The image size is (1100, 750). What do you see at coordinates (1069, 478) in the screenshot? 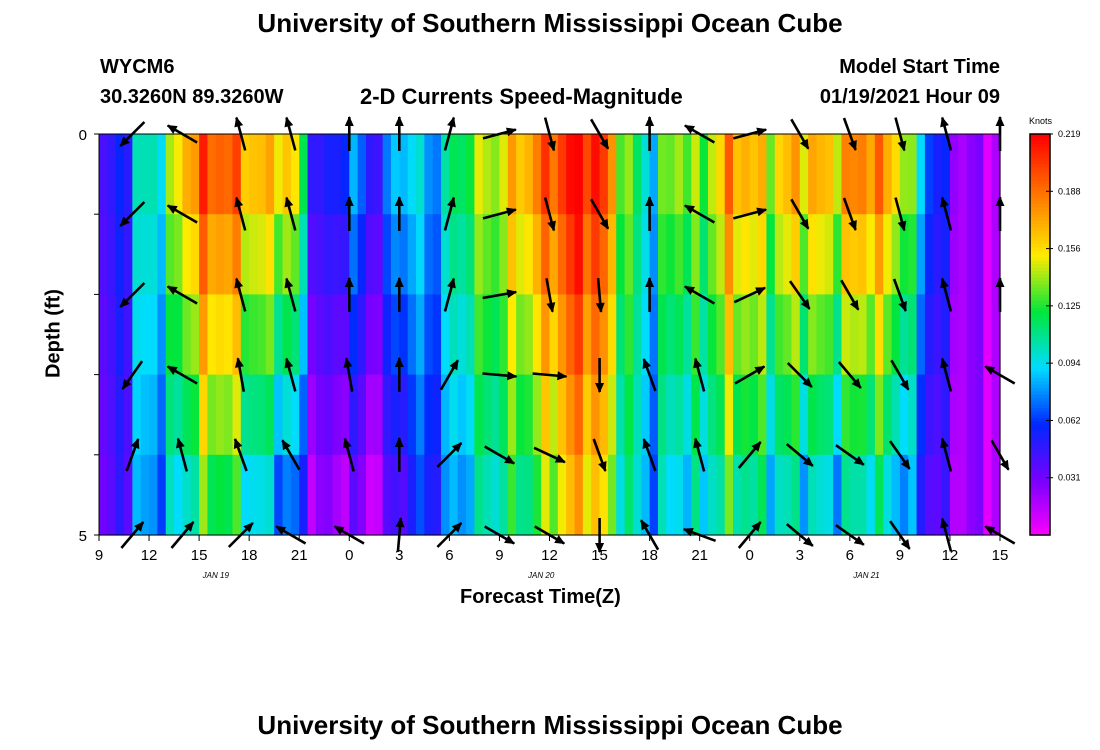
I see `colorbar-tick-label: 0.031` at bounding box center [1069, 478].